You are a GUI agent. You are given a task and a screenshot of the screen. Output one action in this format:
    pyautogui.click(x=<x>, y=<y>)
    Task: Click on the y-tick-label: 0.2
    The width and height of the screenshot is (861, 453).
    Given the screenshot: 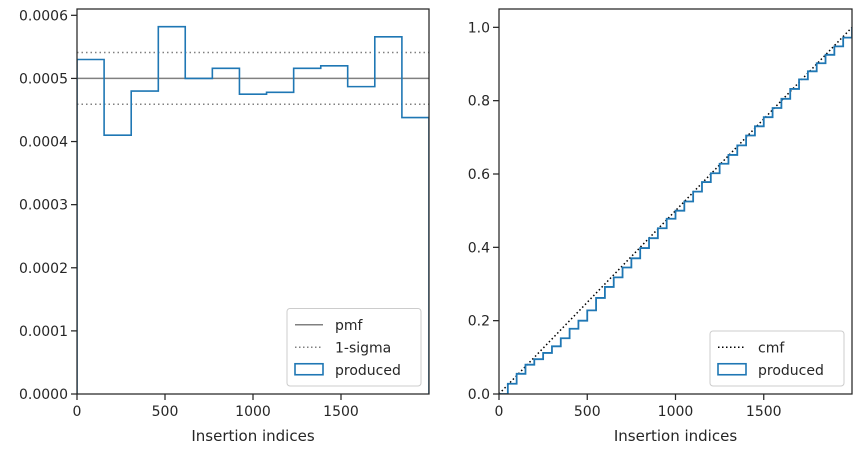 What is the action you would take?
    pyautogui.click(x=479, y=322)
    